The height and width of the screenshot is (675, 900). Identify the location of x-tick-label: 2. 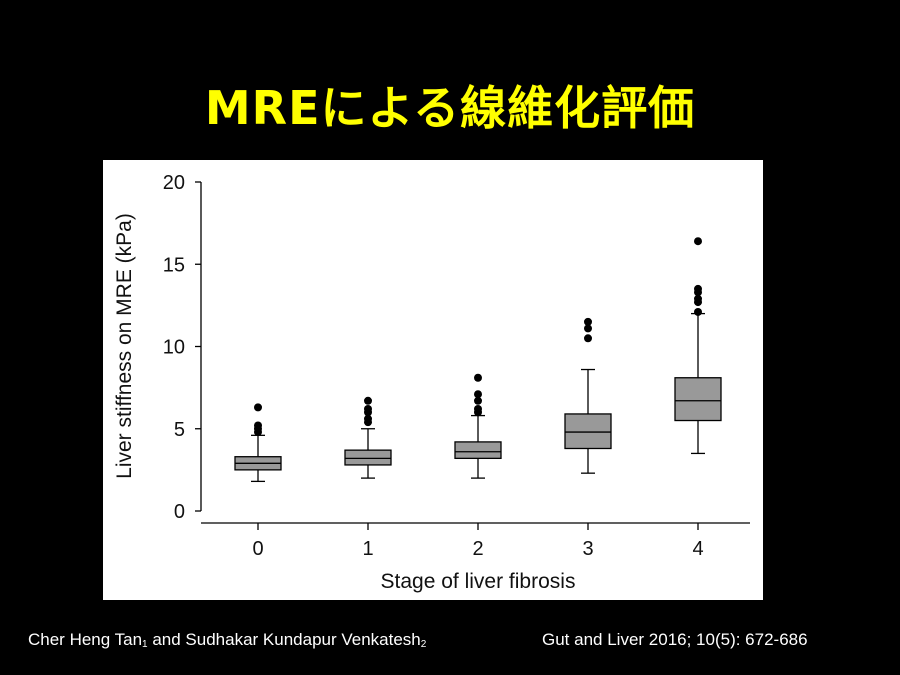
(477, 549).